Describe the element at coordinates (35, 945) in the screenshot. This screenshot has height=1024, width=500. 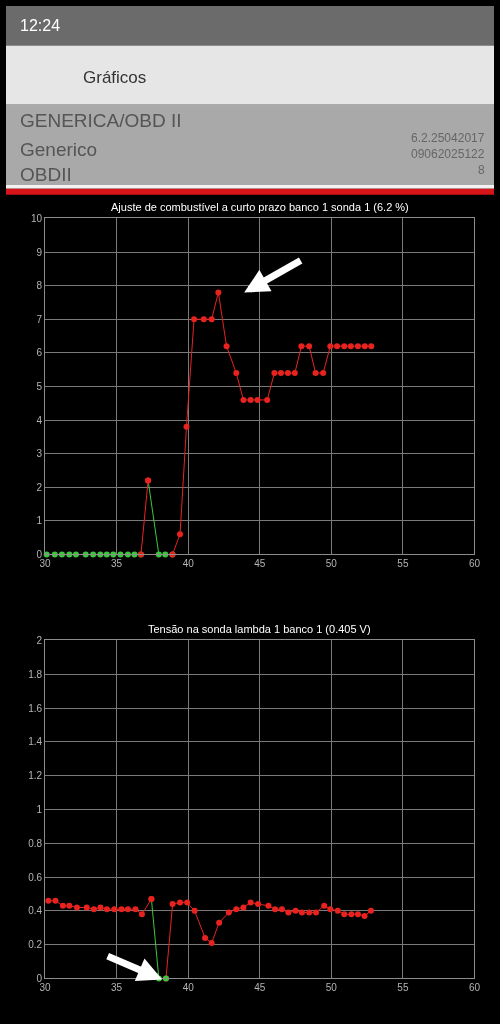
I see `y-tick-label: 0.2` at that location.